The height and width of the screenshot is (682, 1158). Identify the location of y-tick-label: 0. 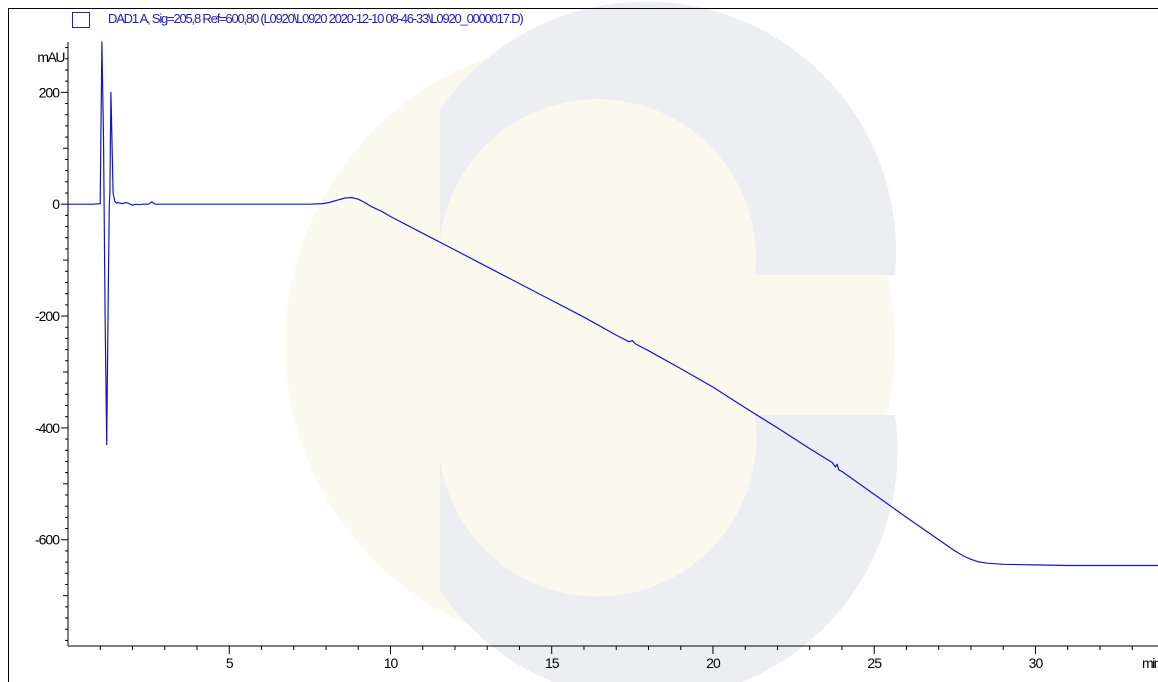
(56, 204).